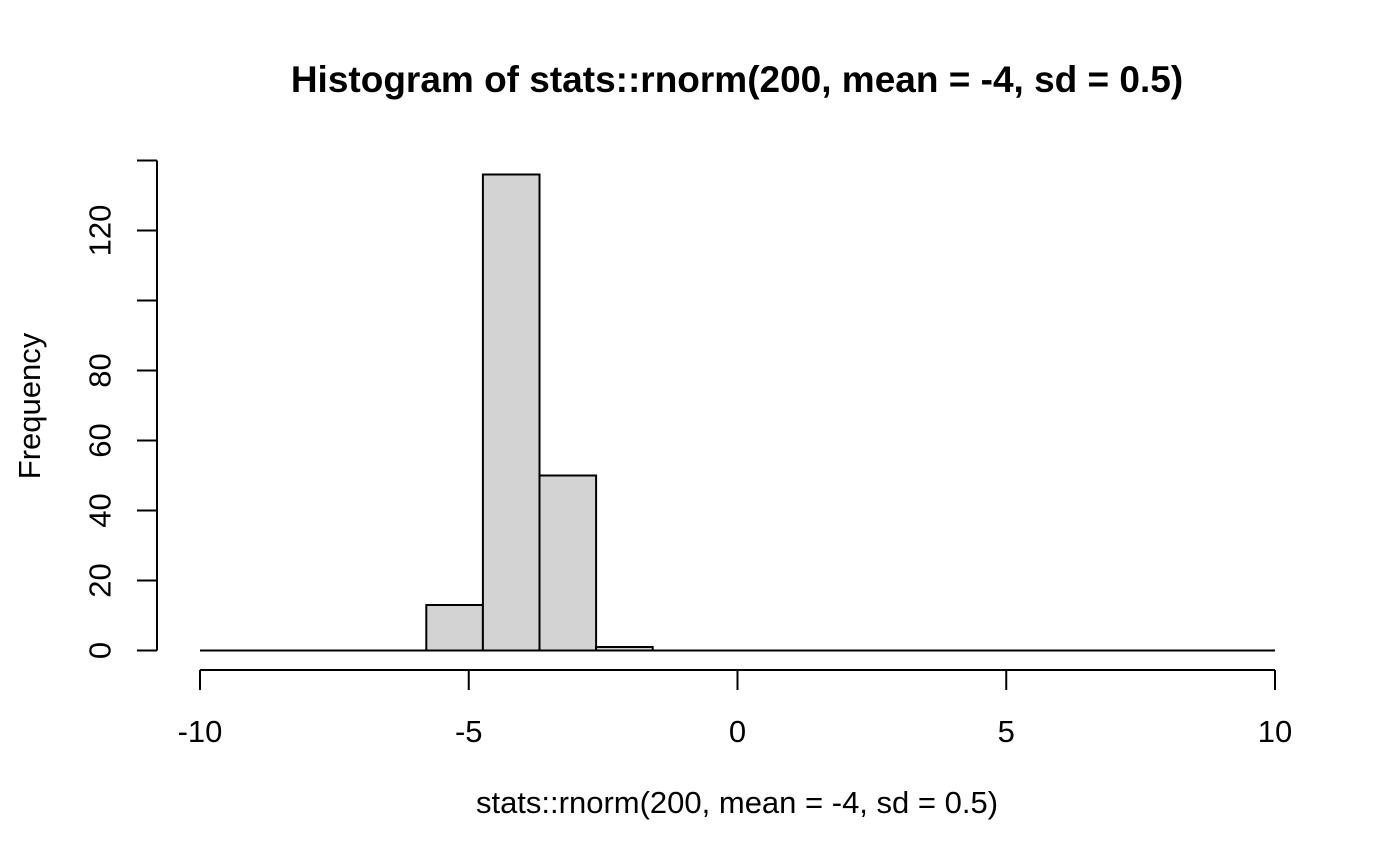 The image size is (1400, 866). Describe the element at coordinates (100, 440) in the screenshot. I see `y-tick-label: 60` at that location.